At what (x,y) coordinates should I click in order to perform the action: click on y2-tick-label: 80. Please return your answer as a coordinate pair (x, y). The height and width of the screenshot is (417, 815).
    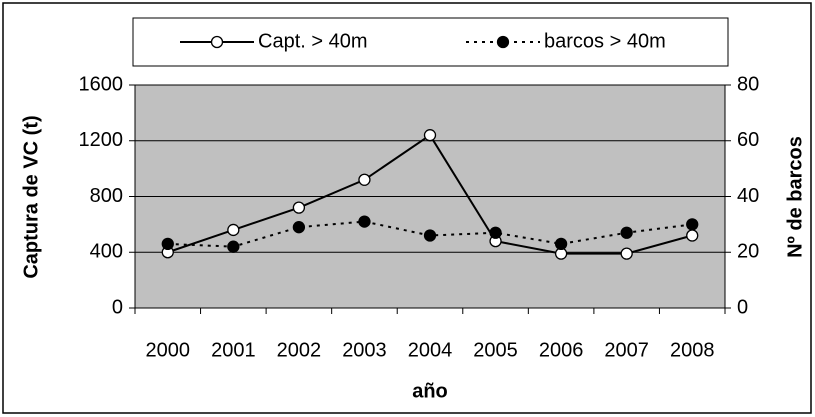
    Looking at the image, I should click on (748, 84).